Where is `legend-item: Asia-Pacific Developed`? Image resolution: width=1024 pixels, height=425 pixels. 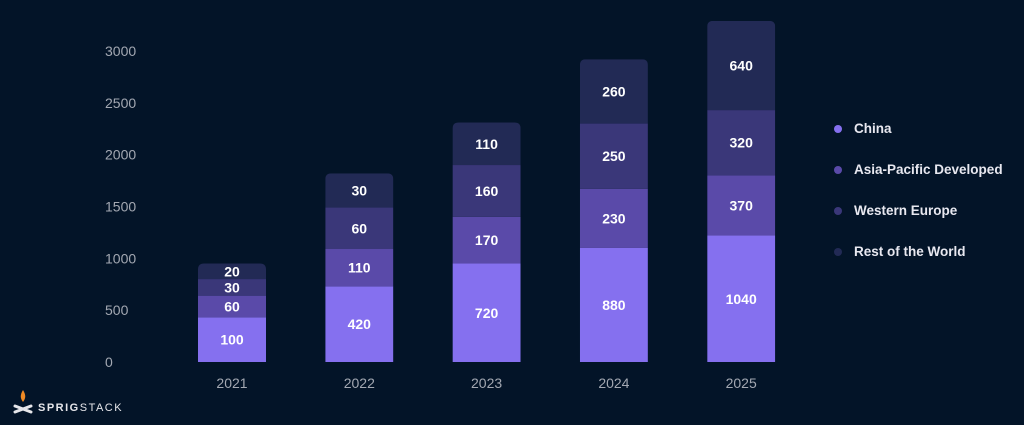 legend-item: Asia-Pacific Developed is located at coordinates (918, 169).